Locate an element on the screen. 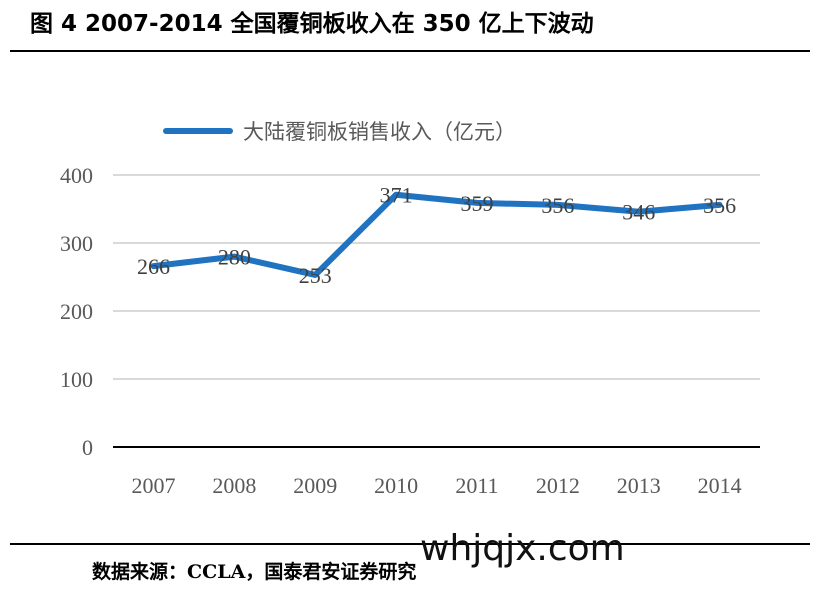 The width and height of the screenshot is (826, 596). y-tick-label: 200 is located at coordinates (76, 311).